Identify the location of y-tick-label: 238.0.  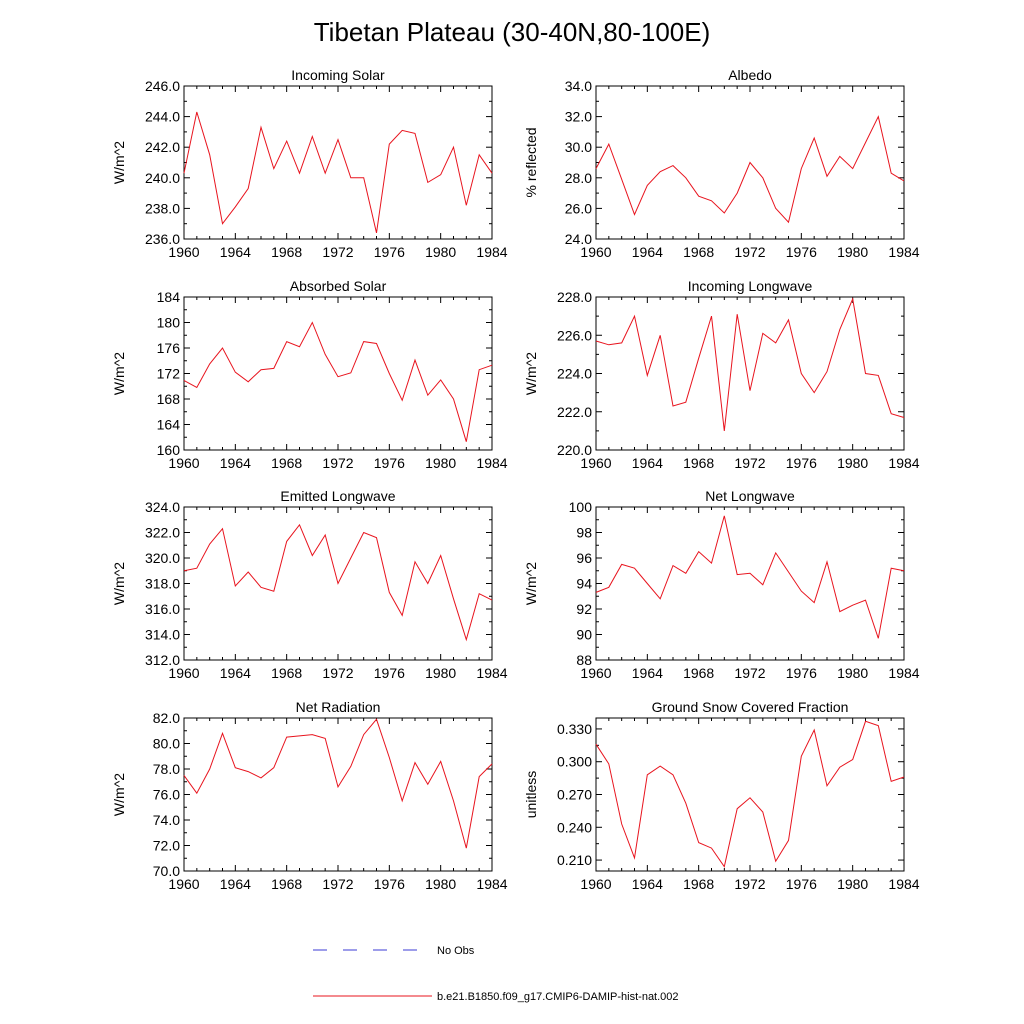
(162, 208).